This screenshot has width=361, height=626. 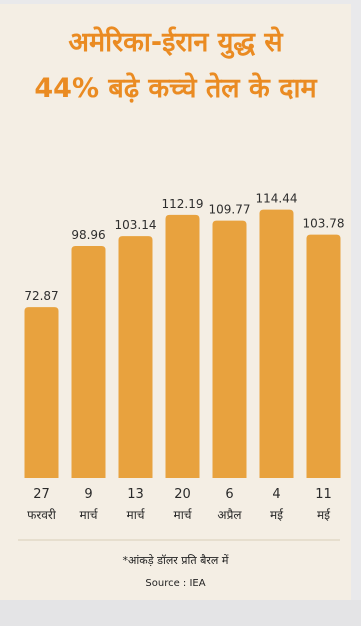 What do you see at coordinates (175, 560) in the screenshot?
I see `chart-footnote: *आंकड़े डॉलर प्रति बैरल में` at bounding box center [175, 560].